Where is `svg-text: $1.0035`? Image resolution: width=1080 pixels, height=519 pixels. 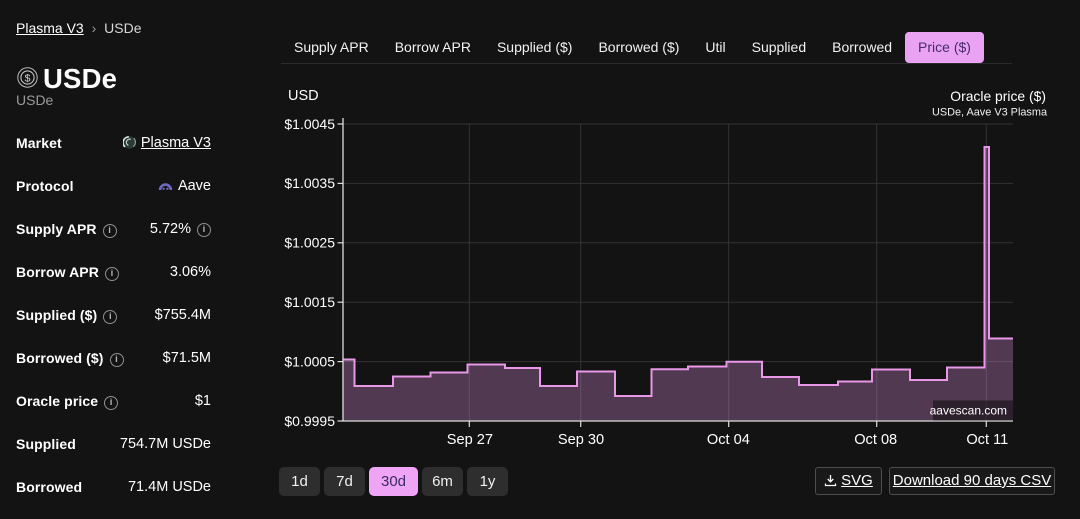 svg-text: $1.0035 is located at coordinates (309, 183).